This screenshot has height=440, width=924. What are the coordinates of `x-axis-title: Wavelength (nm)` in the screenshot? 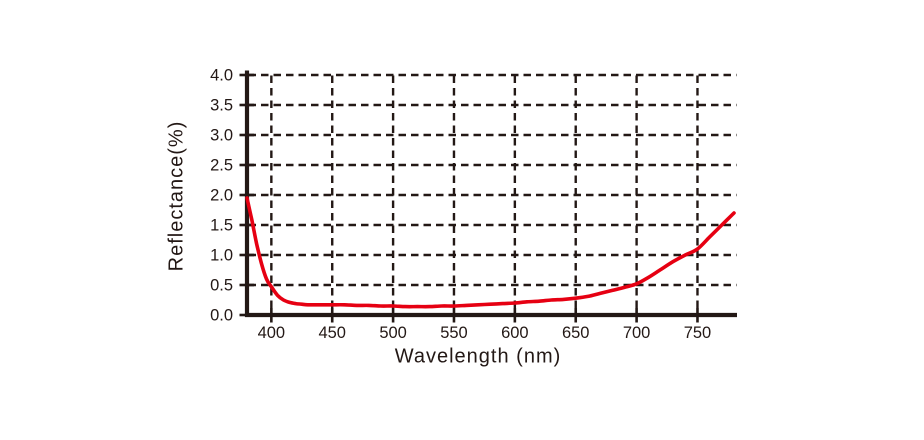 It's located at (478, 356).